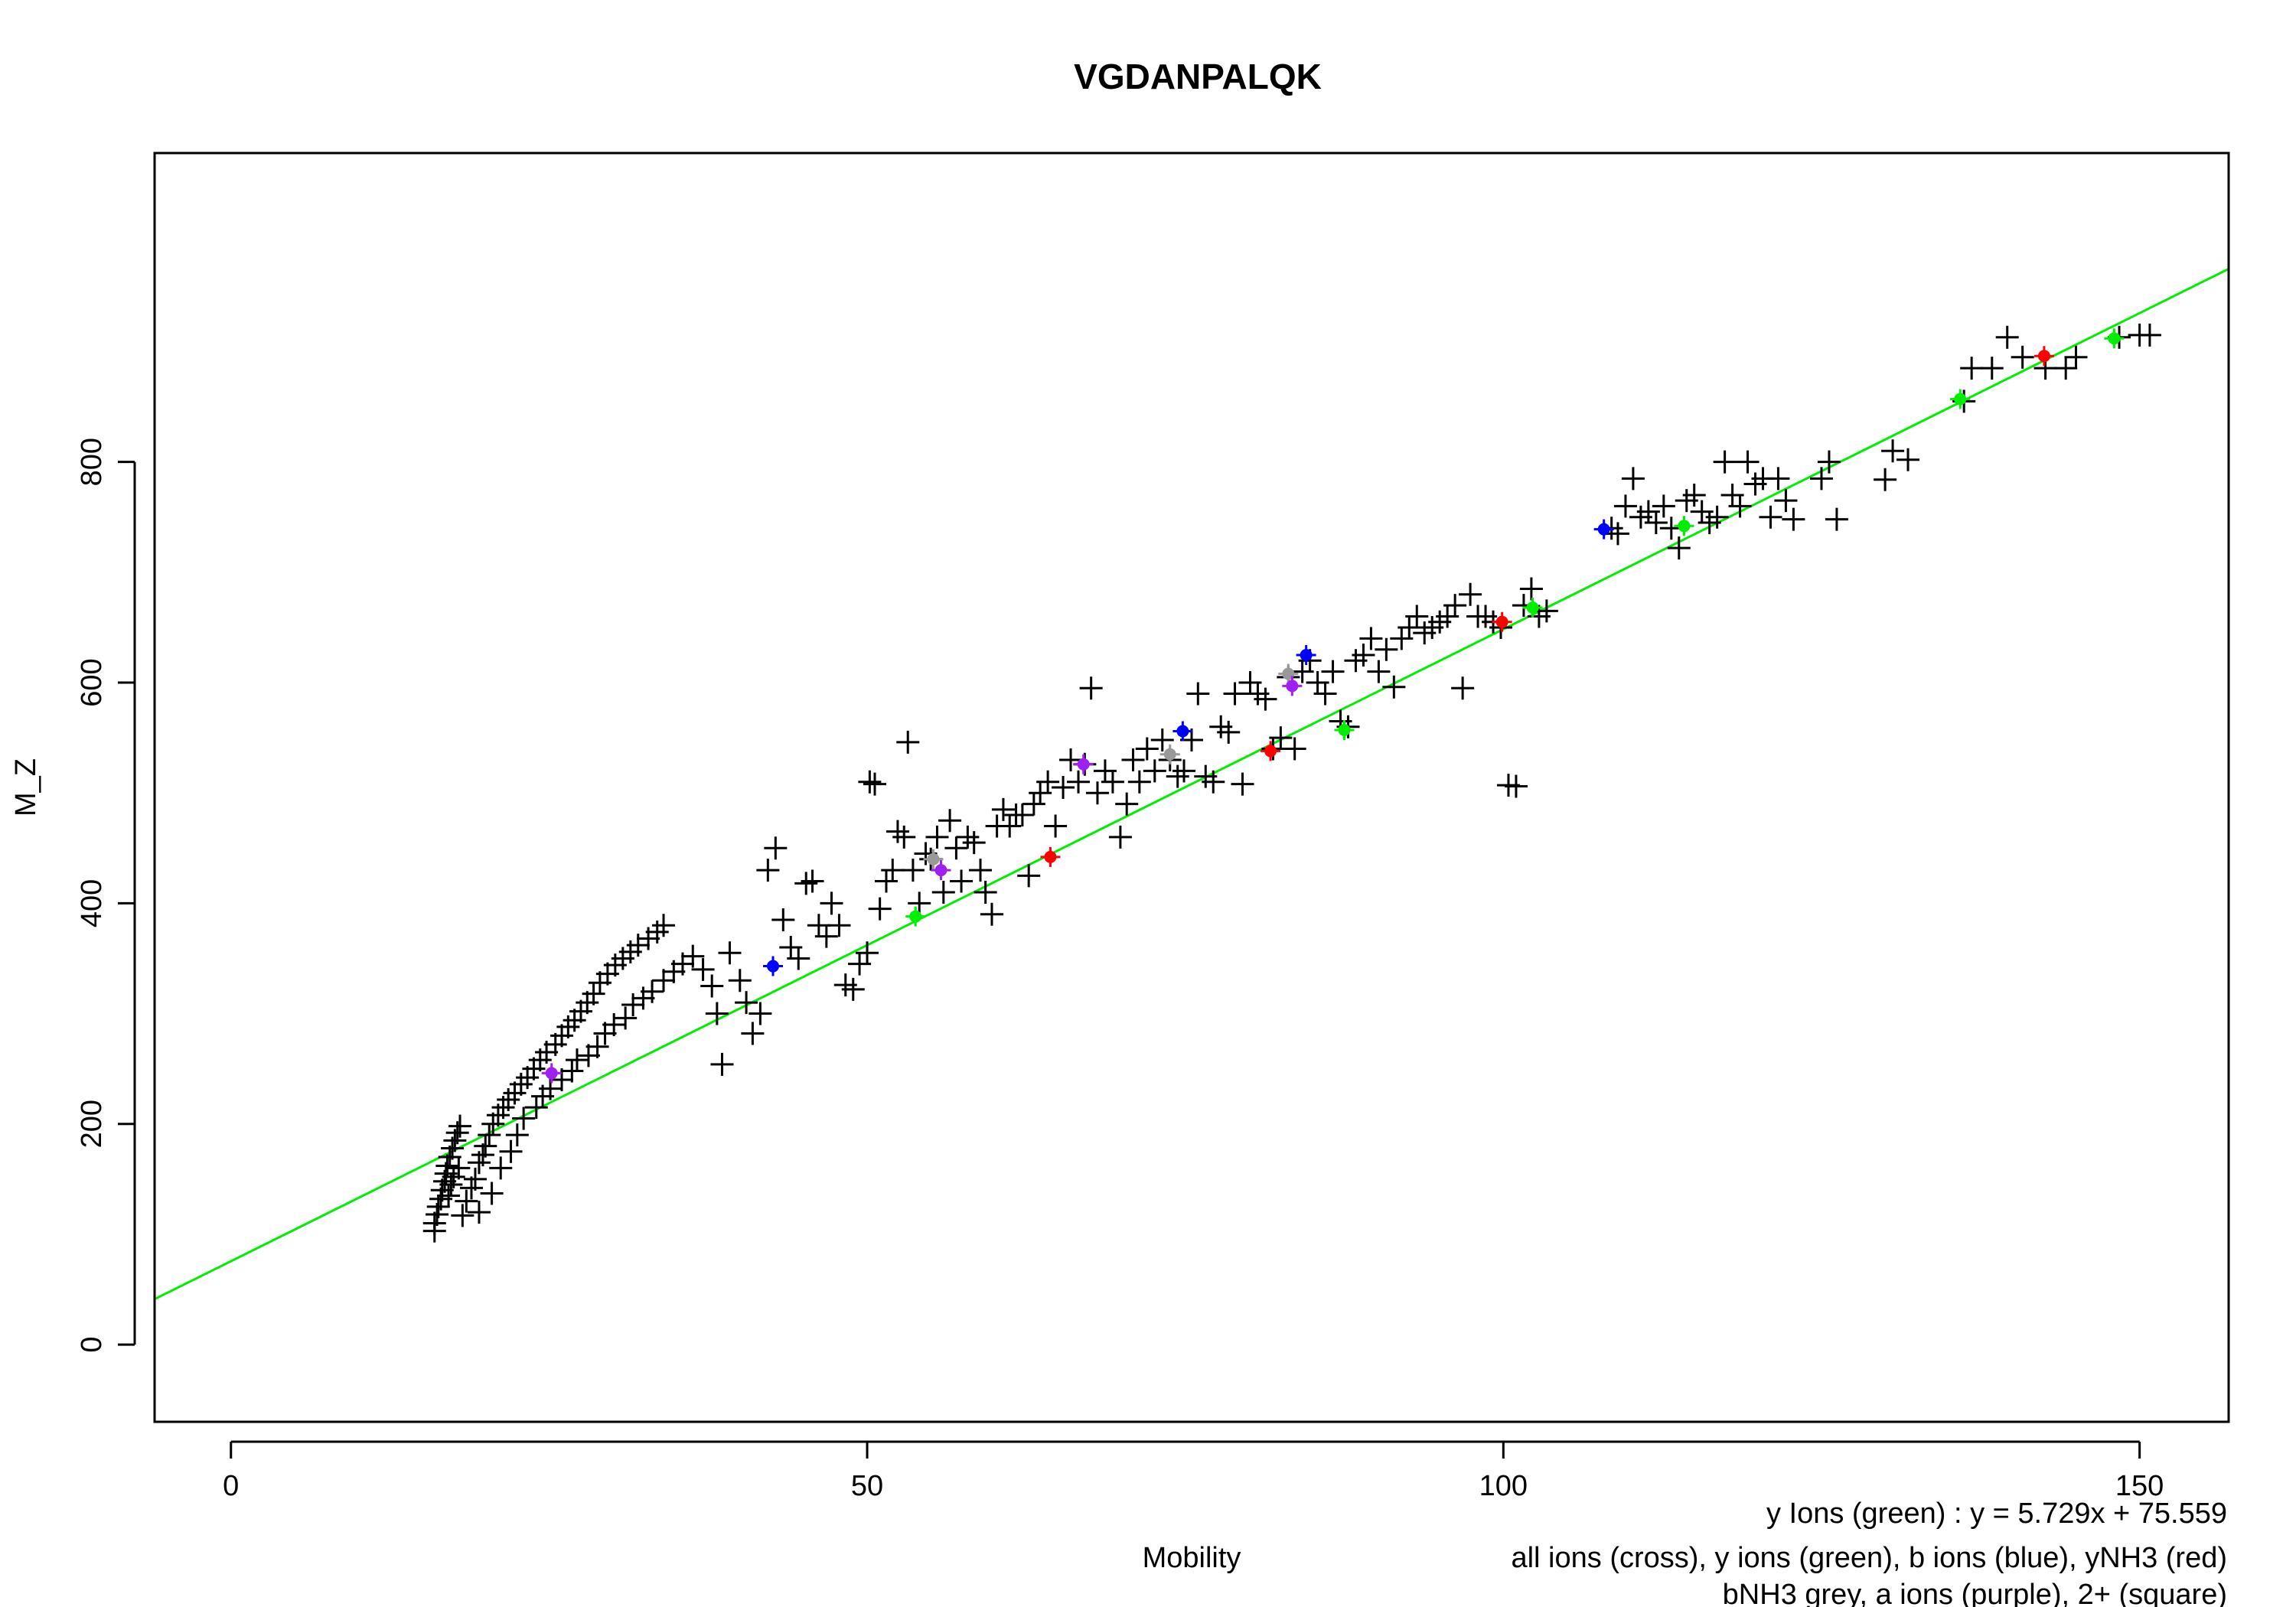 The width and height of the screenshot is (2296, 1607). What do you see at coordinates (92, 462) in the screenshot?
I see `y-tick-label: 800` at bounding box center [92, 462].